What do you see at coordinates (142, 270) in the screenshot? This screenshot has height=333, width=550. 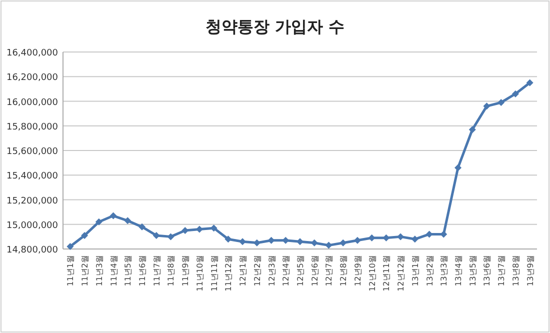 I see `x-tick-label: 11년6월` at bounding box center [142, 270].